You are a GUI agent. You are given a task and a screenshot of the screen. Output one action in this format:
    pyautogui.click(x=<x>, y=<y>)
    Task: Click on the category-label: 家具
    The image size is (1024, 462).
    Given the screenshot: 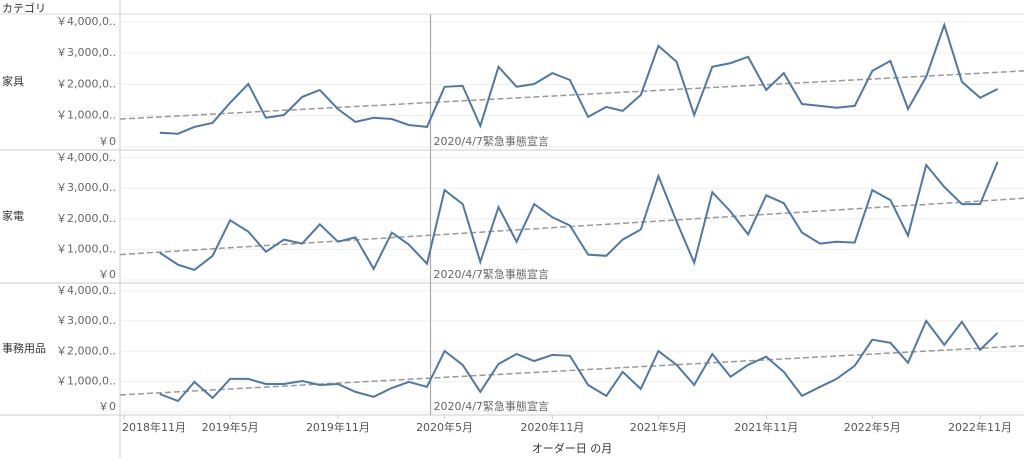 What is the action you would take?
    pyautogui.click(x=13, y=81)
    